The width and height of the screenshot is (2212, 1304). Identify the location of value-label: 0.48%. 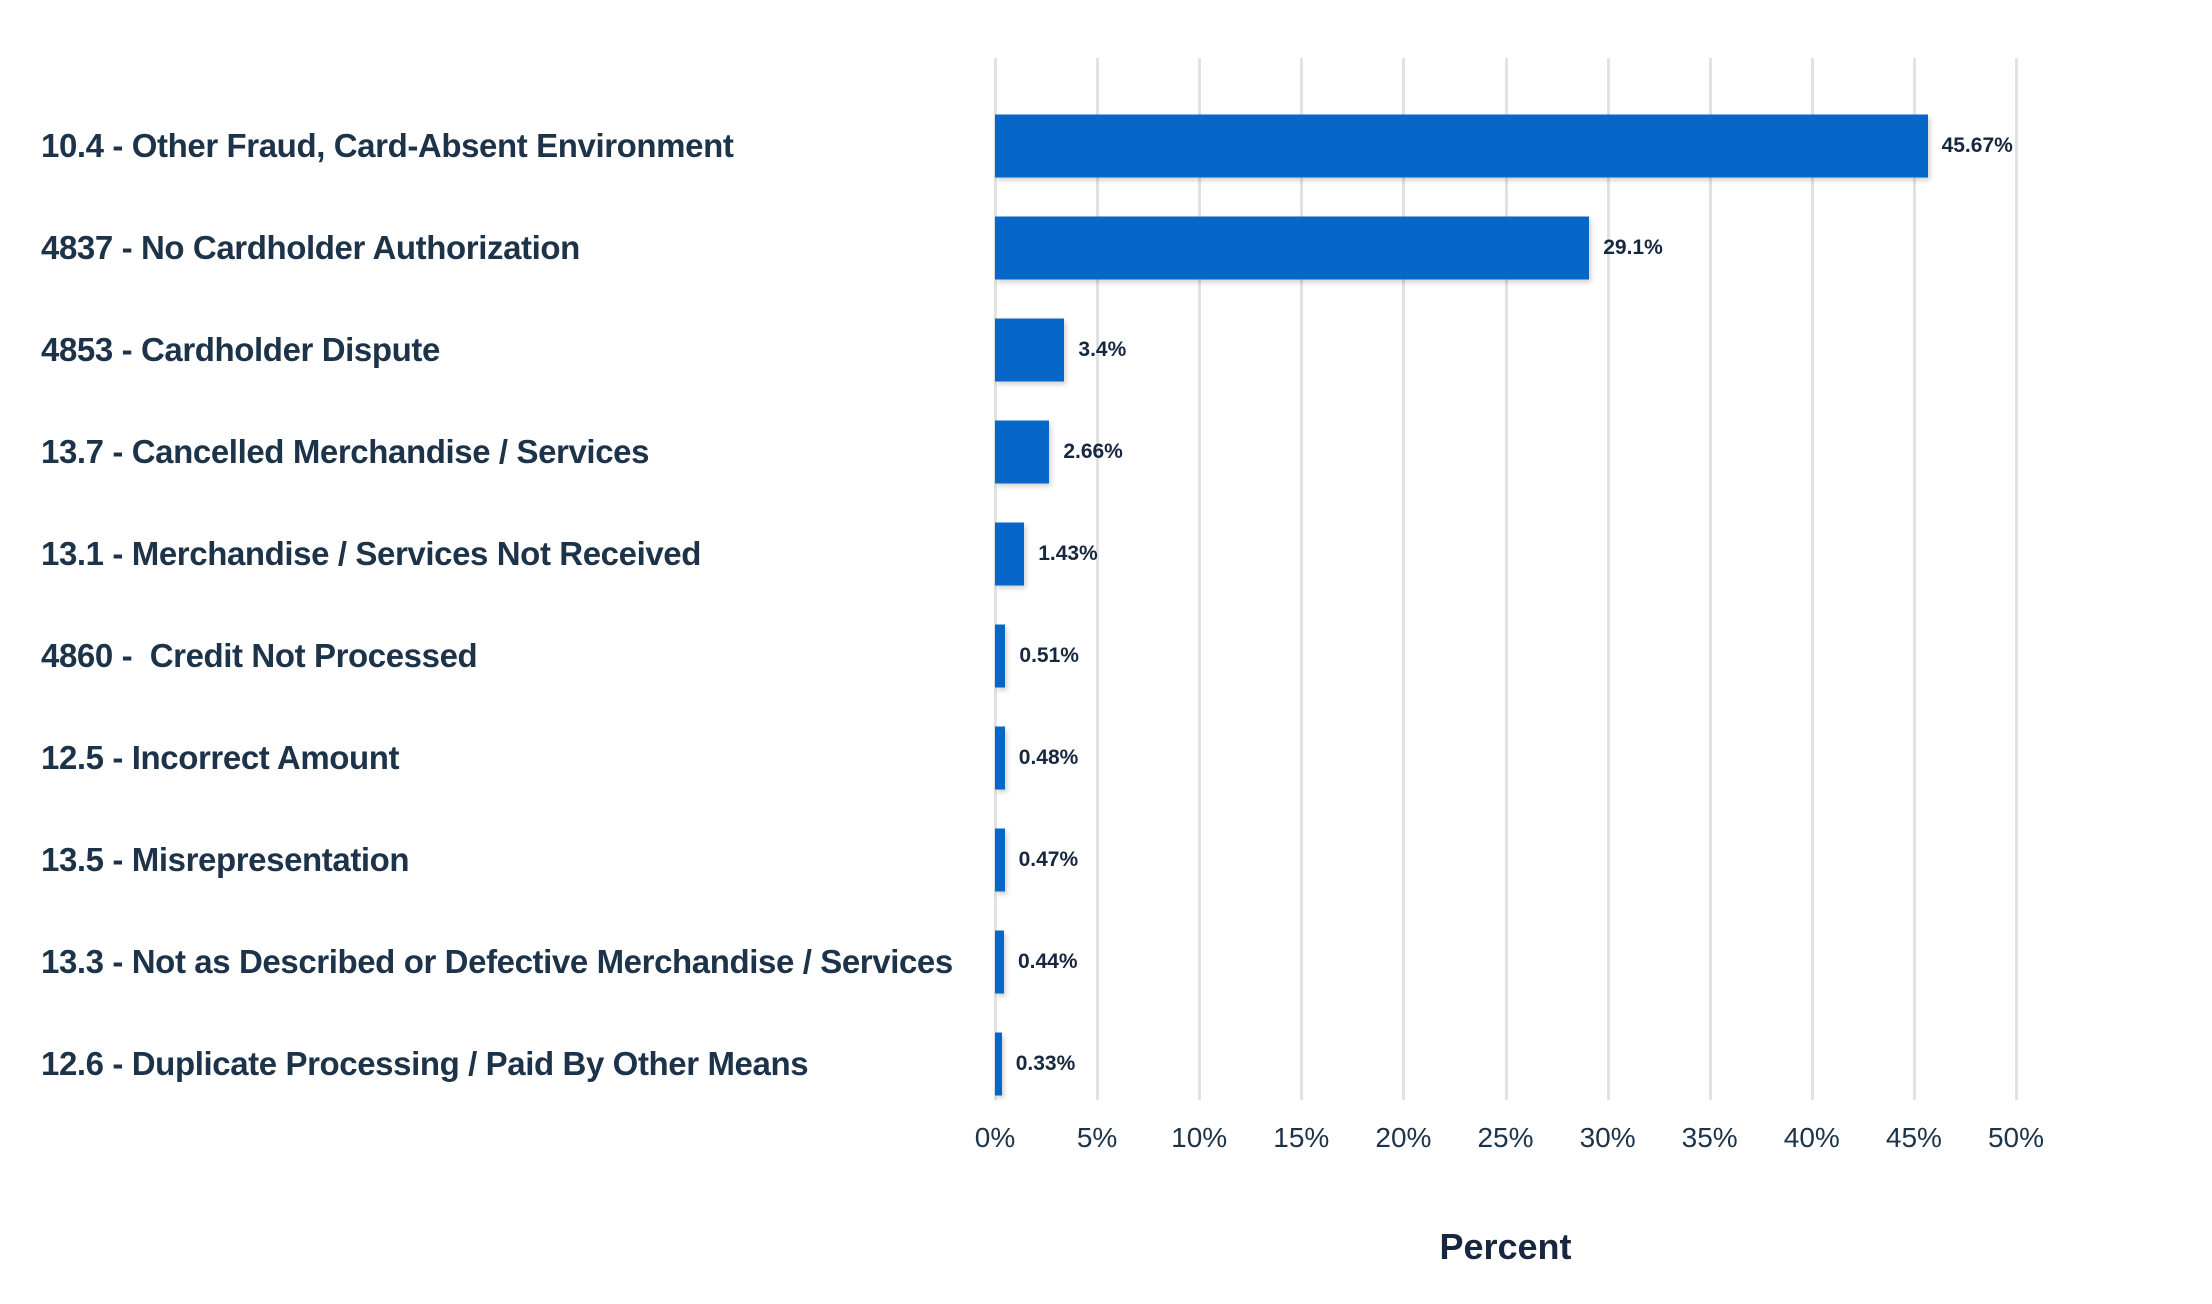
(1048, 757).